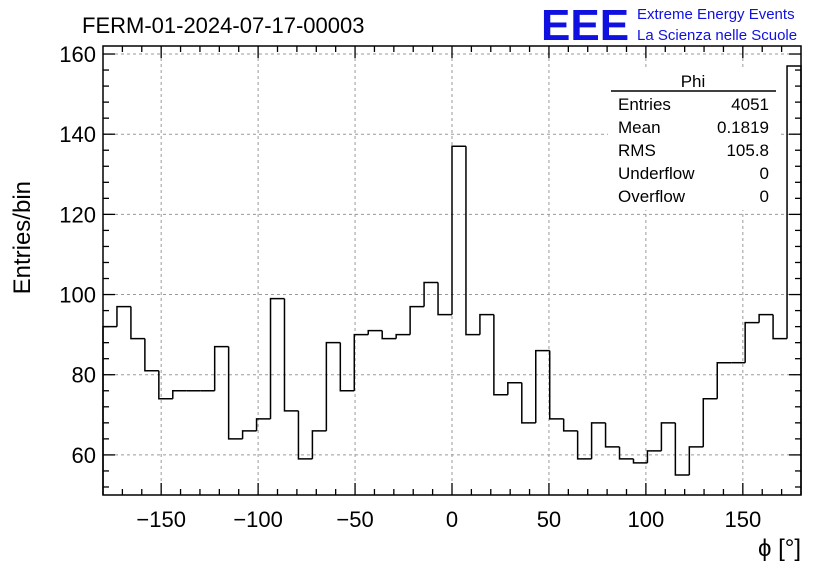  I want to click on y-tick-label: 100, so click(77, 295).